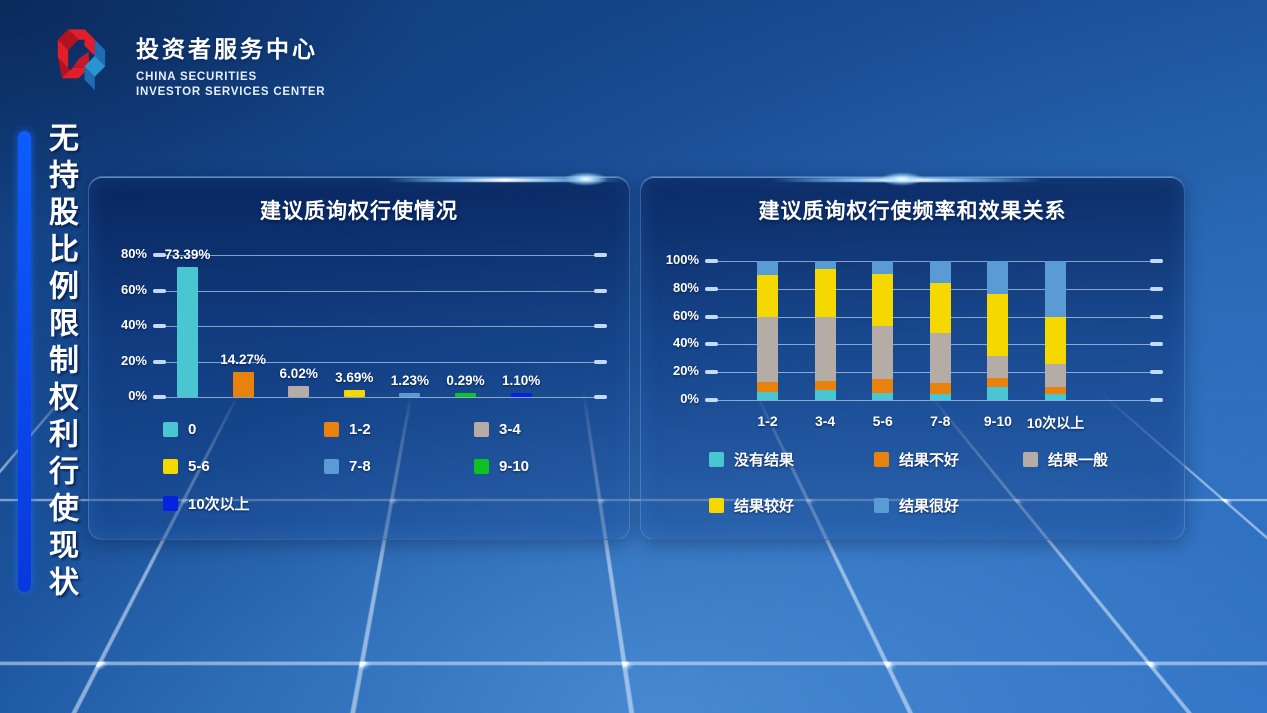 The width and height of the screenshot is (1267, 713). What do you see at coordinates (347, 429) in the screenshot?
I see `legend-item: 1-2` at bounding box center [347, 429].